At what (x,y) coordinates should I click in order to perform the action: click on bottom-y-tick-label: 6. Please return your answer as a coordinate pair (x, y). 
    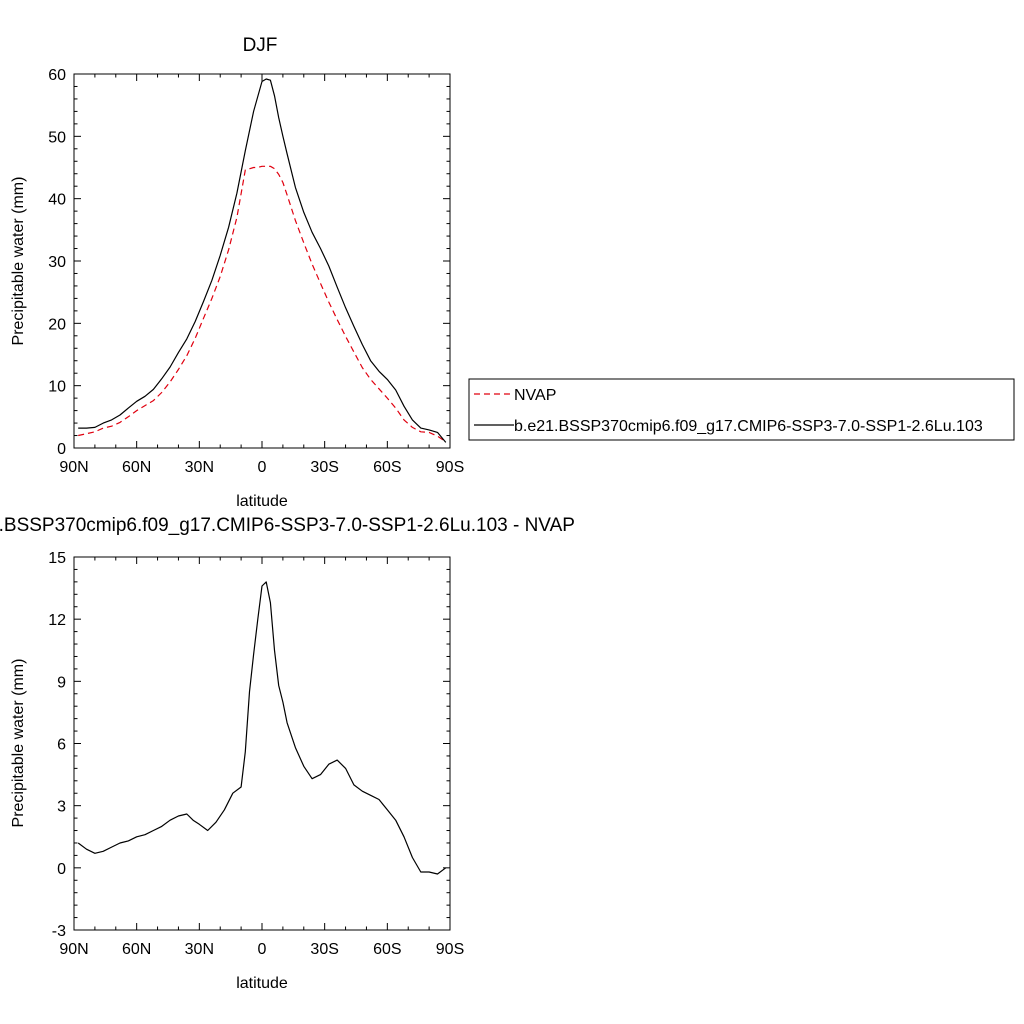
    Looking at the image, I should click on (61, 745).